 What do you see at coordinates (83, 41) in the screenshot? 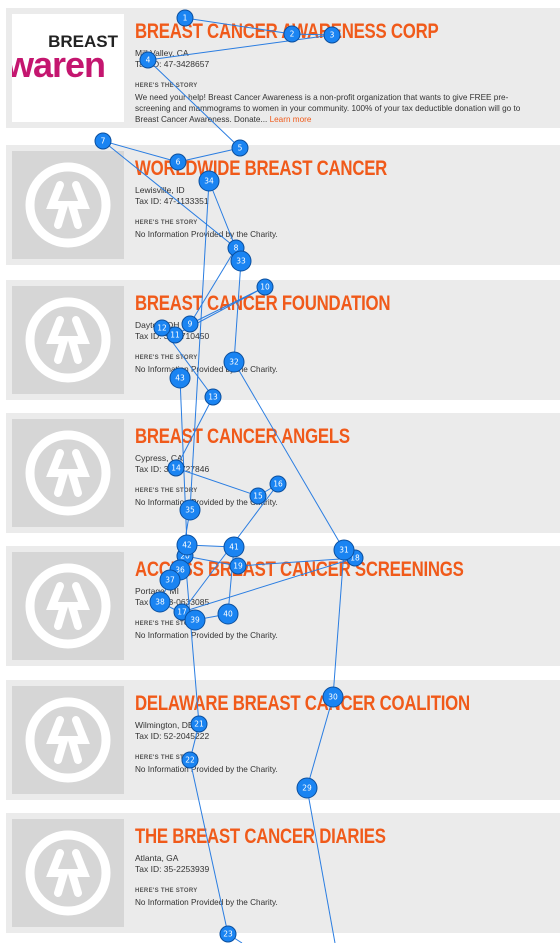
I see `logo-text: BREAST` at bounding box center [83, 41].